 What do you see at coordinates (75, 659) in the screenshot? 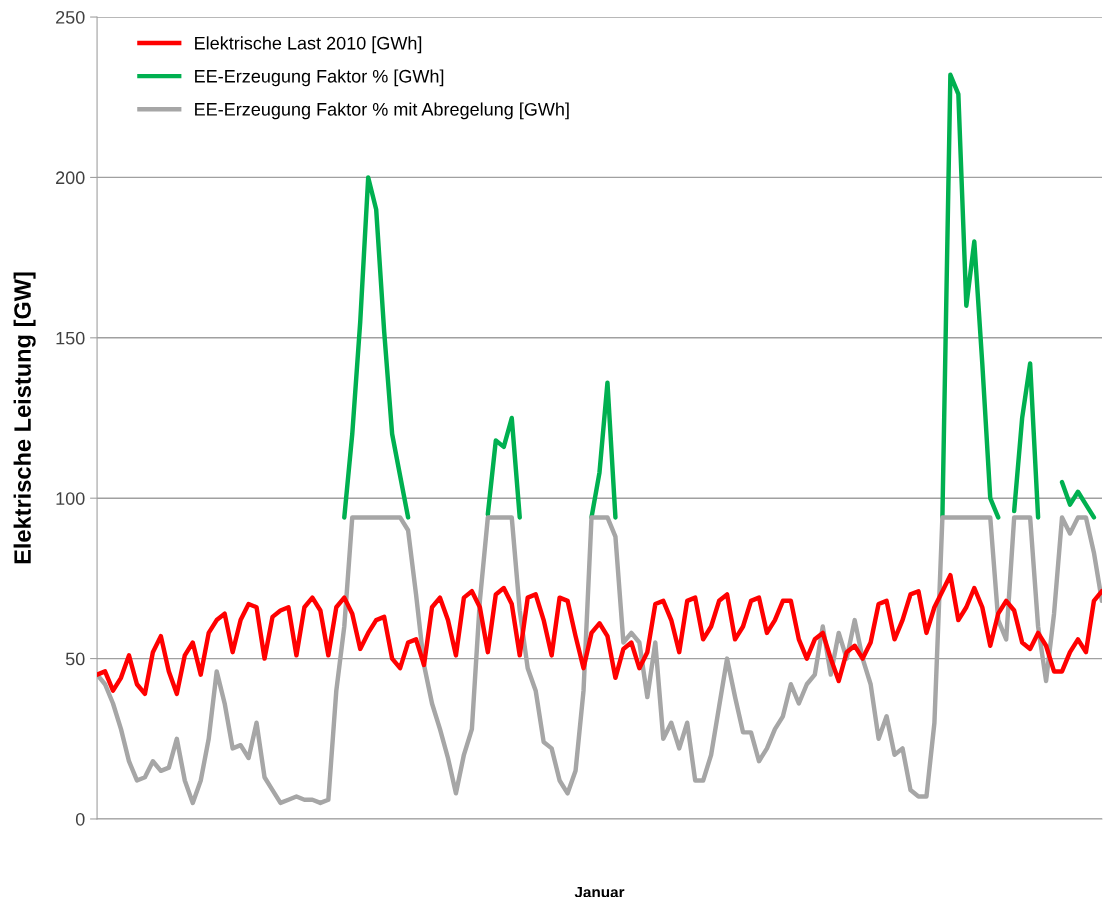
I see `y-tick-label: 50` at bounding box center [75, 659].